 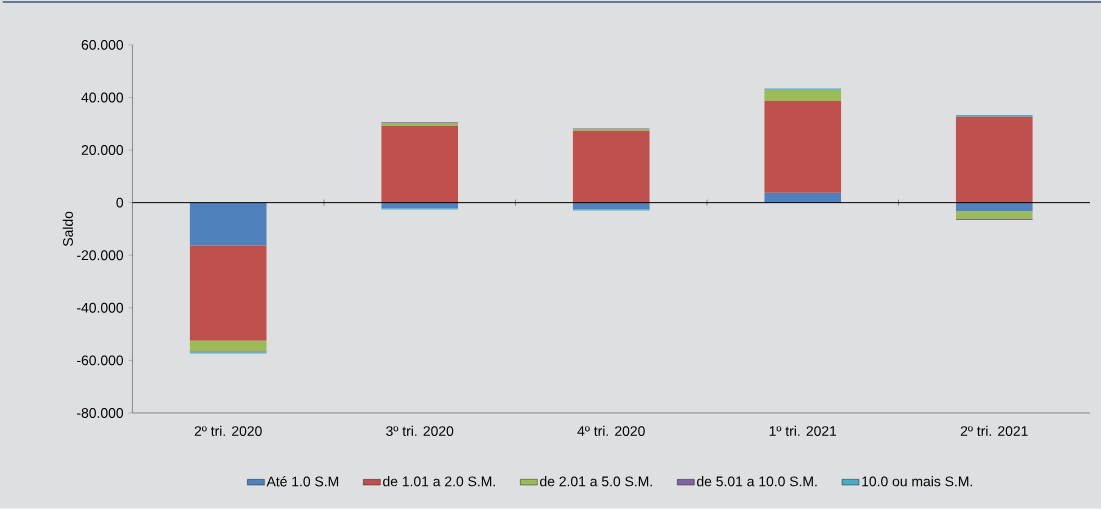 I want to click on y-axis-title: Saldo, so click(x=67, y=229).